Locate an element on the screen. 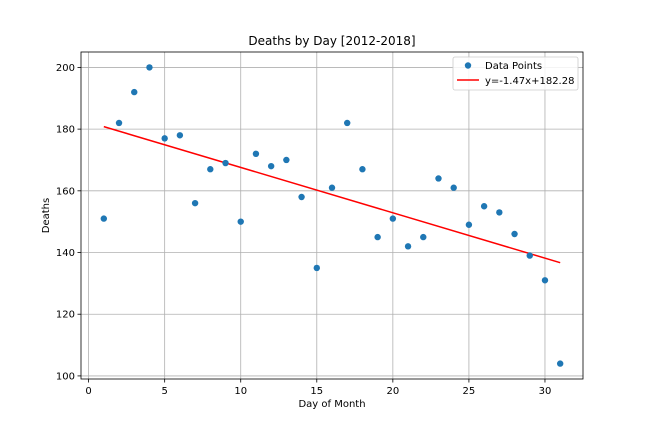 The image size is (648, 437). legend-box is located at coordinates (515, 73).